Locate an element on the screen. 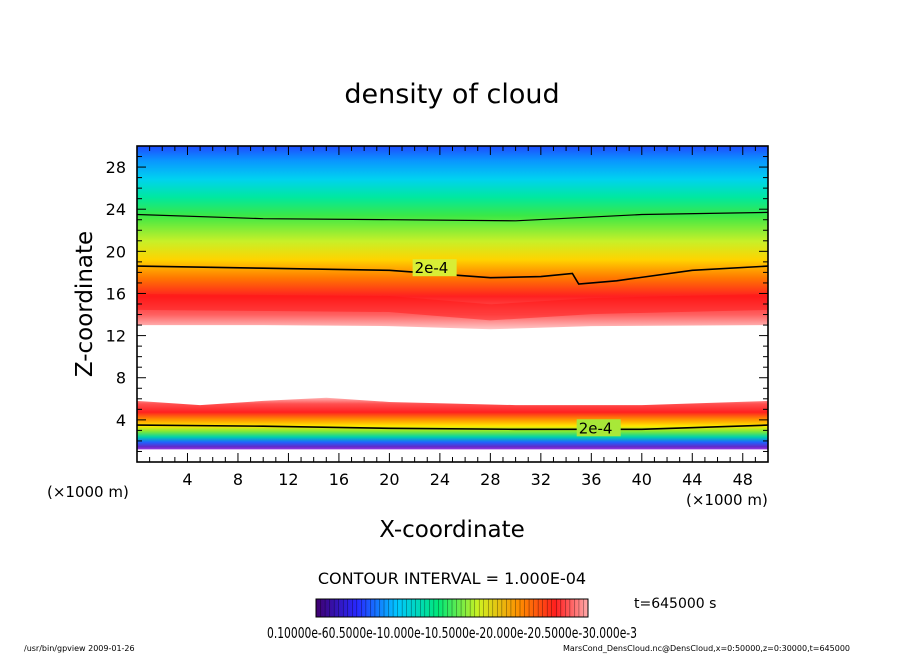 The height and width of the screenshot is (654, 904). chart-title: density of cloud is located at coordinates (451, 94).